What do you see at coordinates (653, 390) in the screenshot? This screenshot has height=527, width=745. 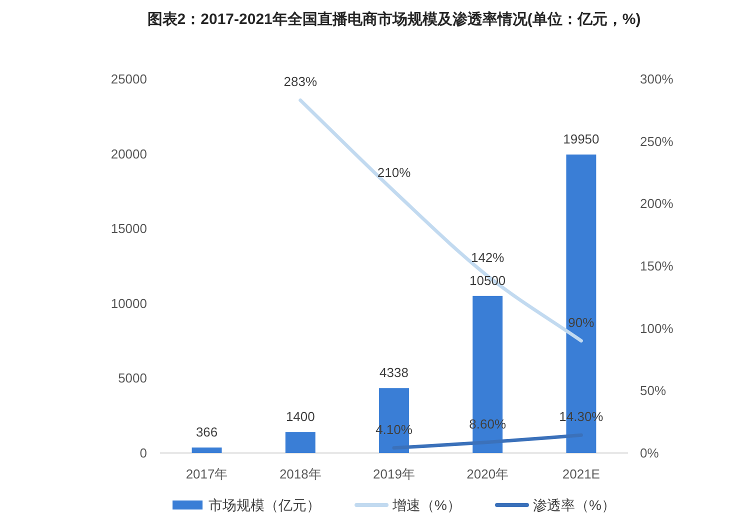 I see `y2-tick-label: 50%` at bounding box center [653, 390].